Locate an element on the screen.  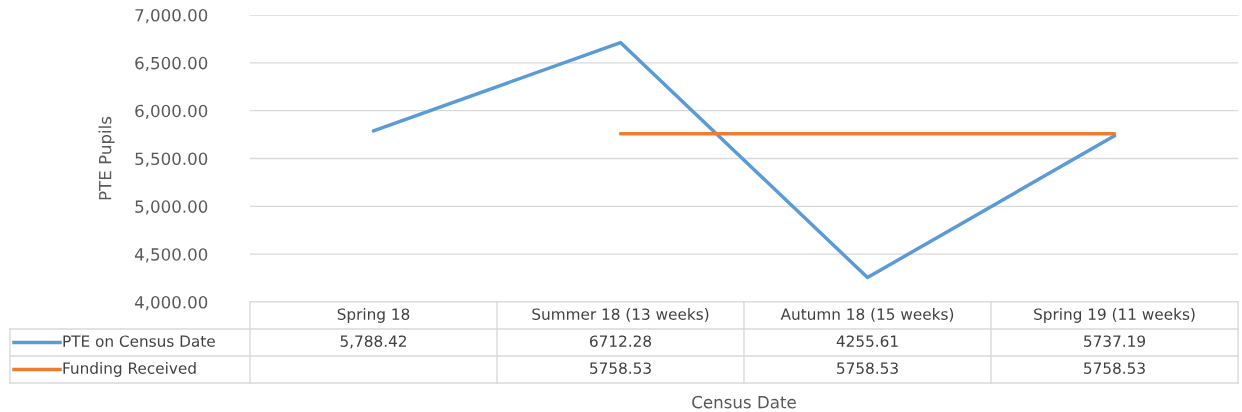
x-tick-label: Autumn 18 (15 weeks) is located at coordinates (867, 315).